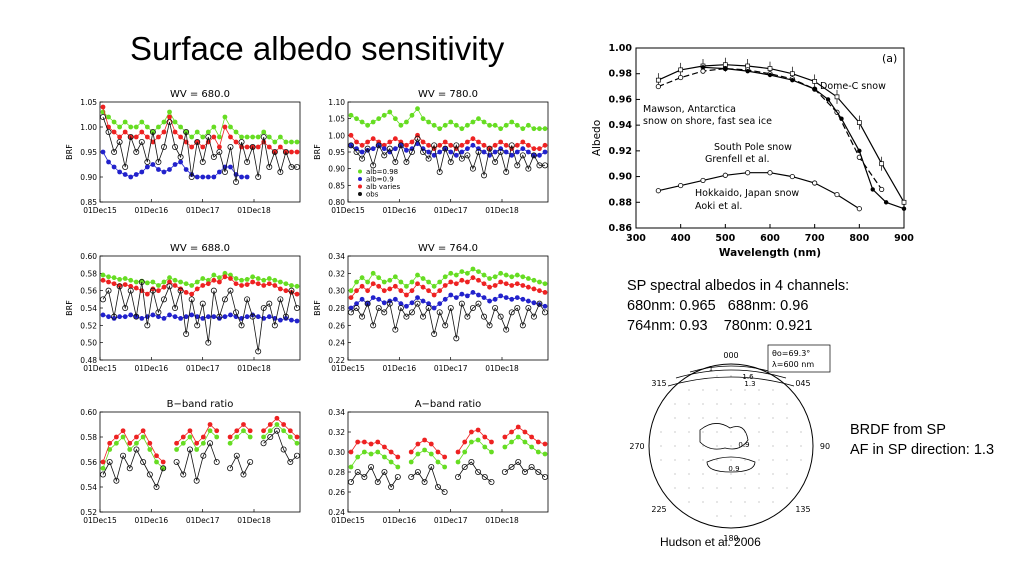  I want to click on albedo-ytick-label: 0.90, so click(621, 177).